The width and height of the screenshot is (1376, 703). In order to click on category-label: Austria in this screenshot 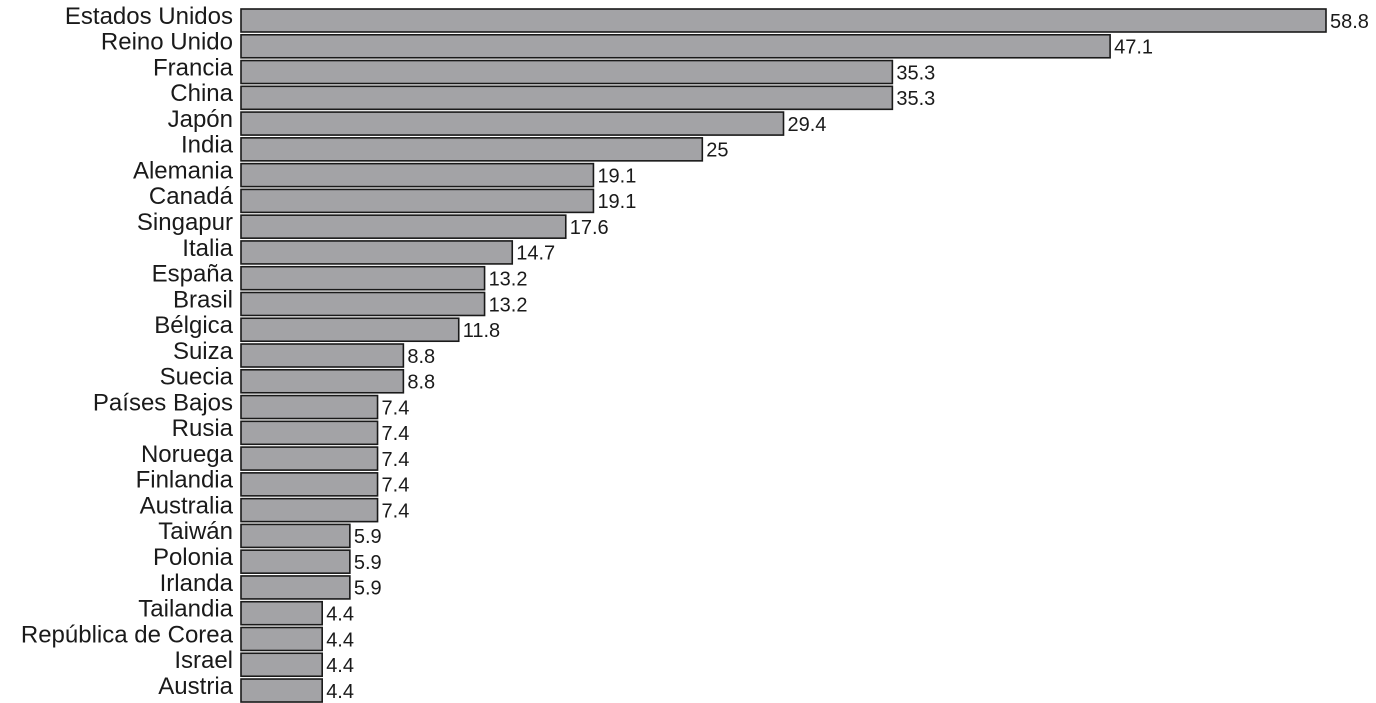, I will do `click(195, 686)`.